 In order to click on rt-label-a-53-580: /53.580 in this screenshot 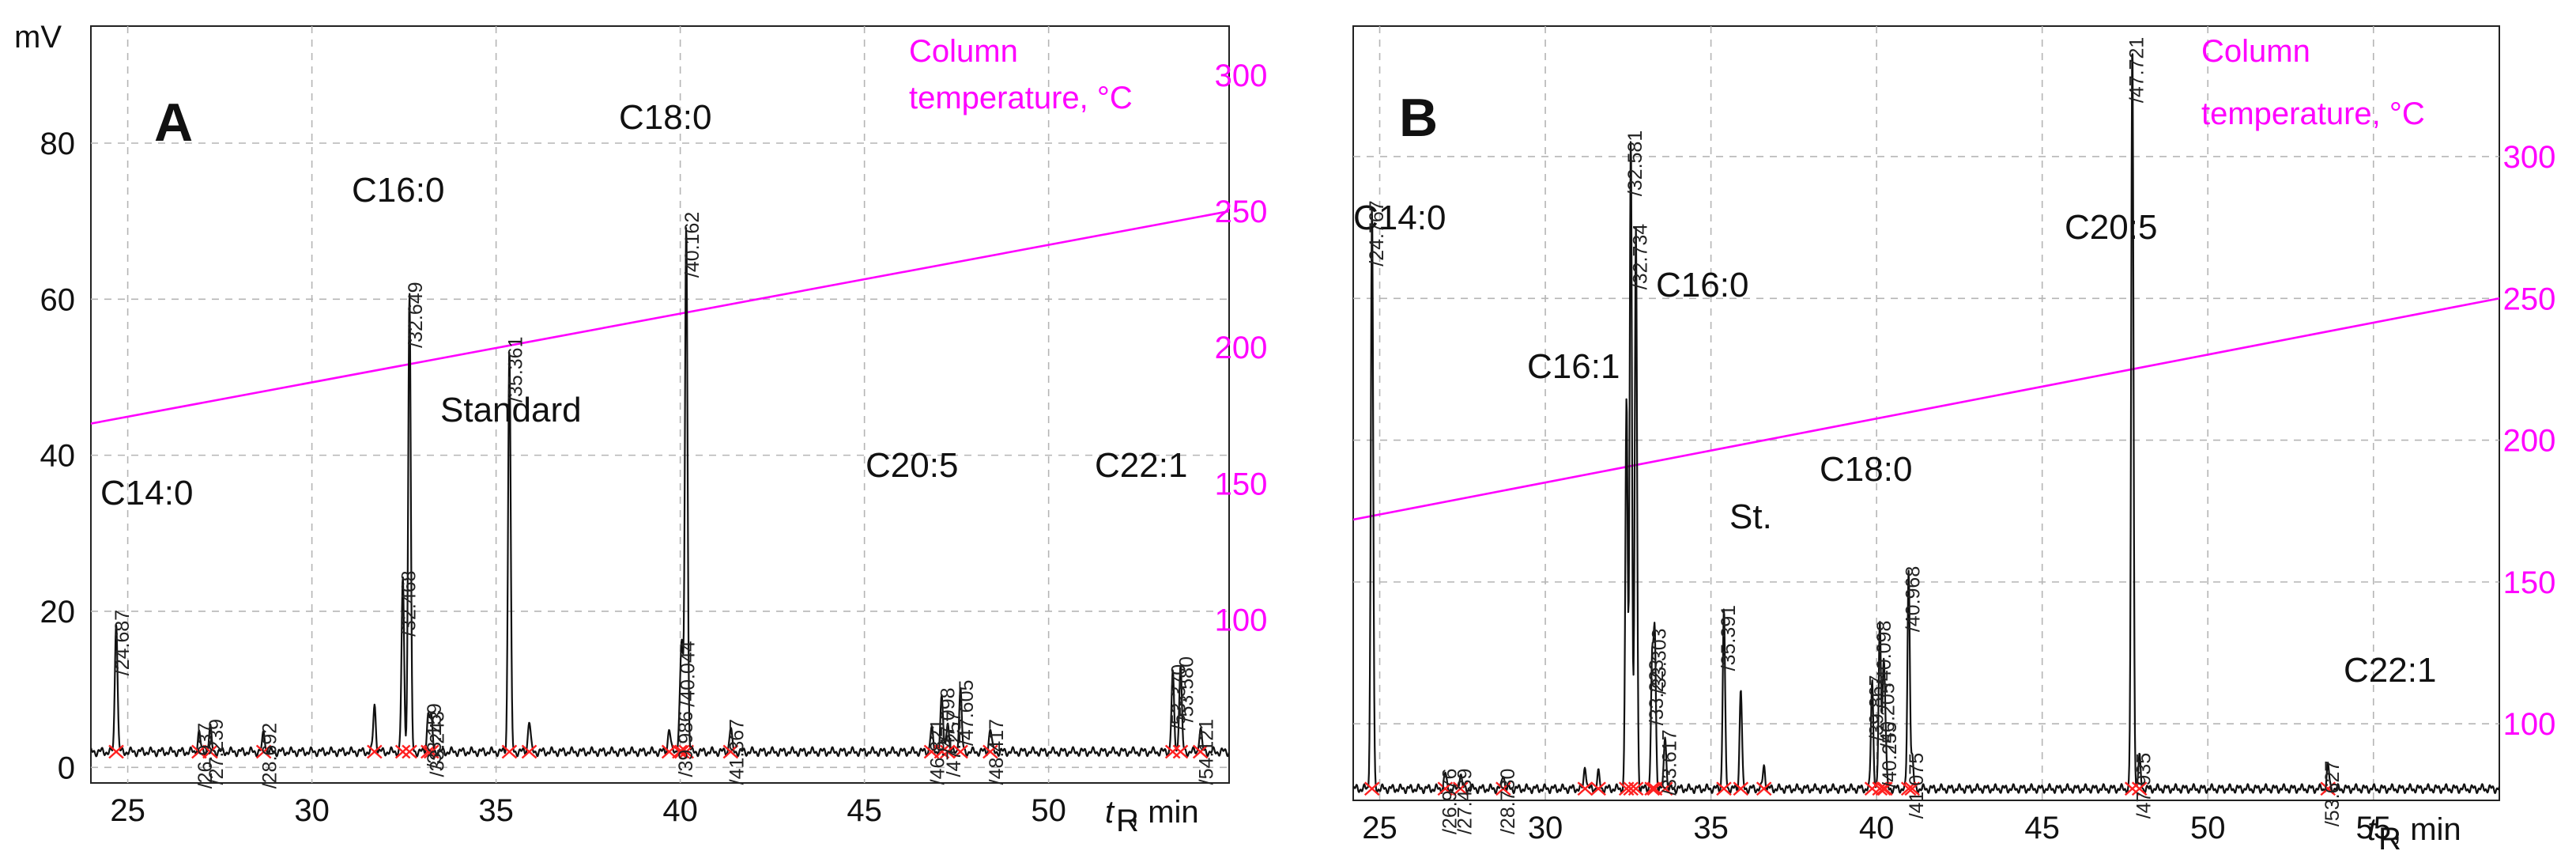, I will do `click(1186, 689)`.